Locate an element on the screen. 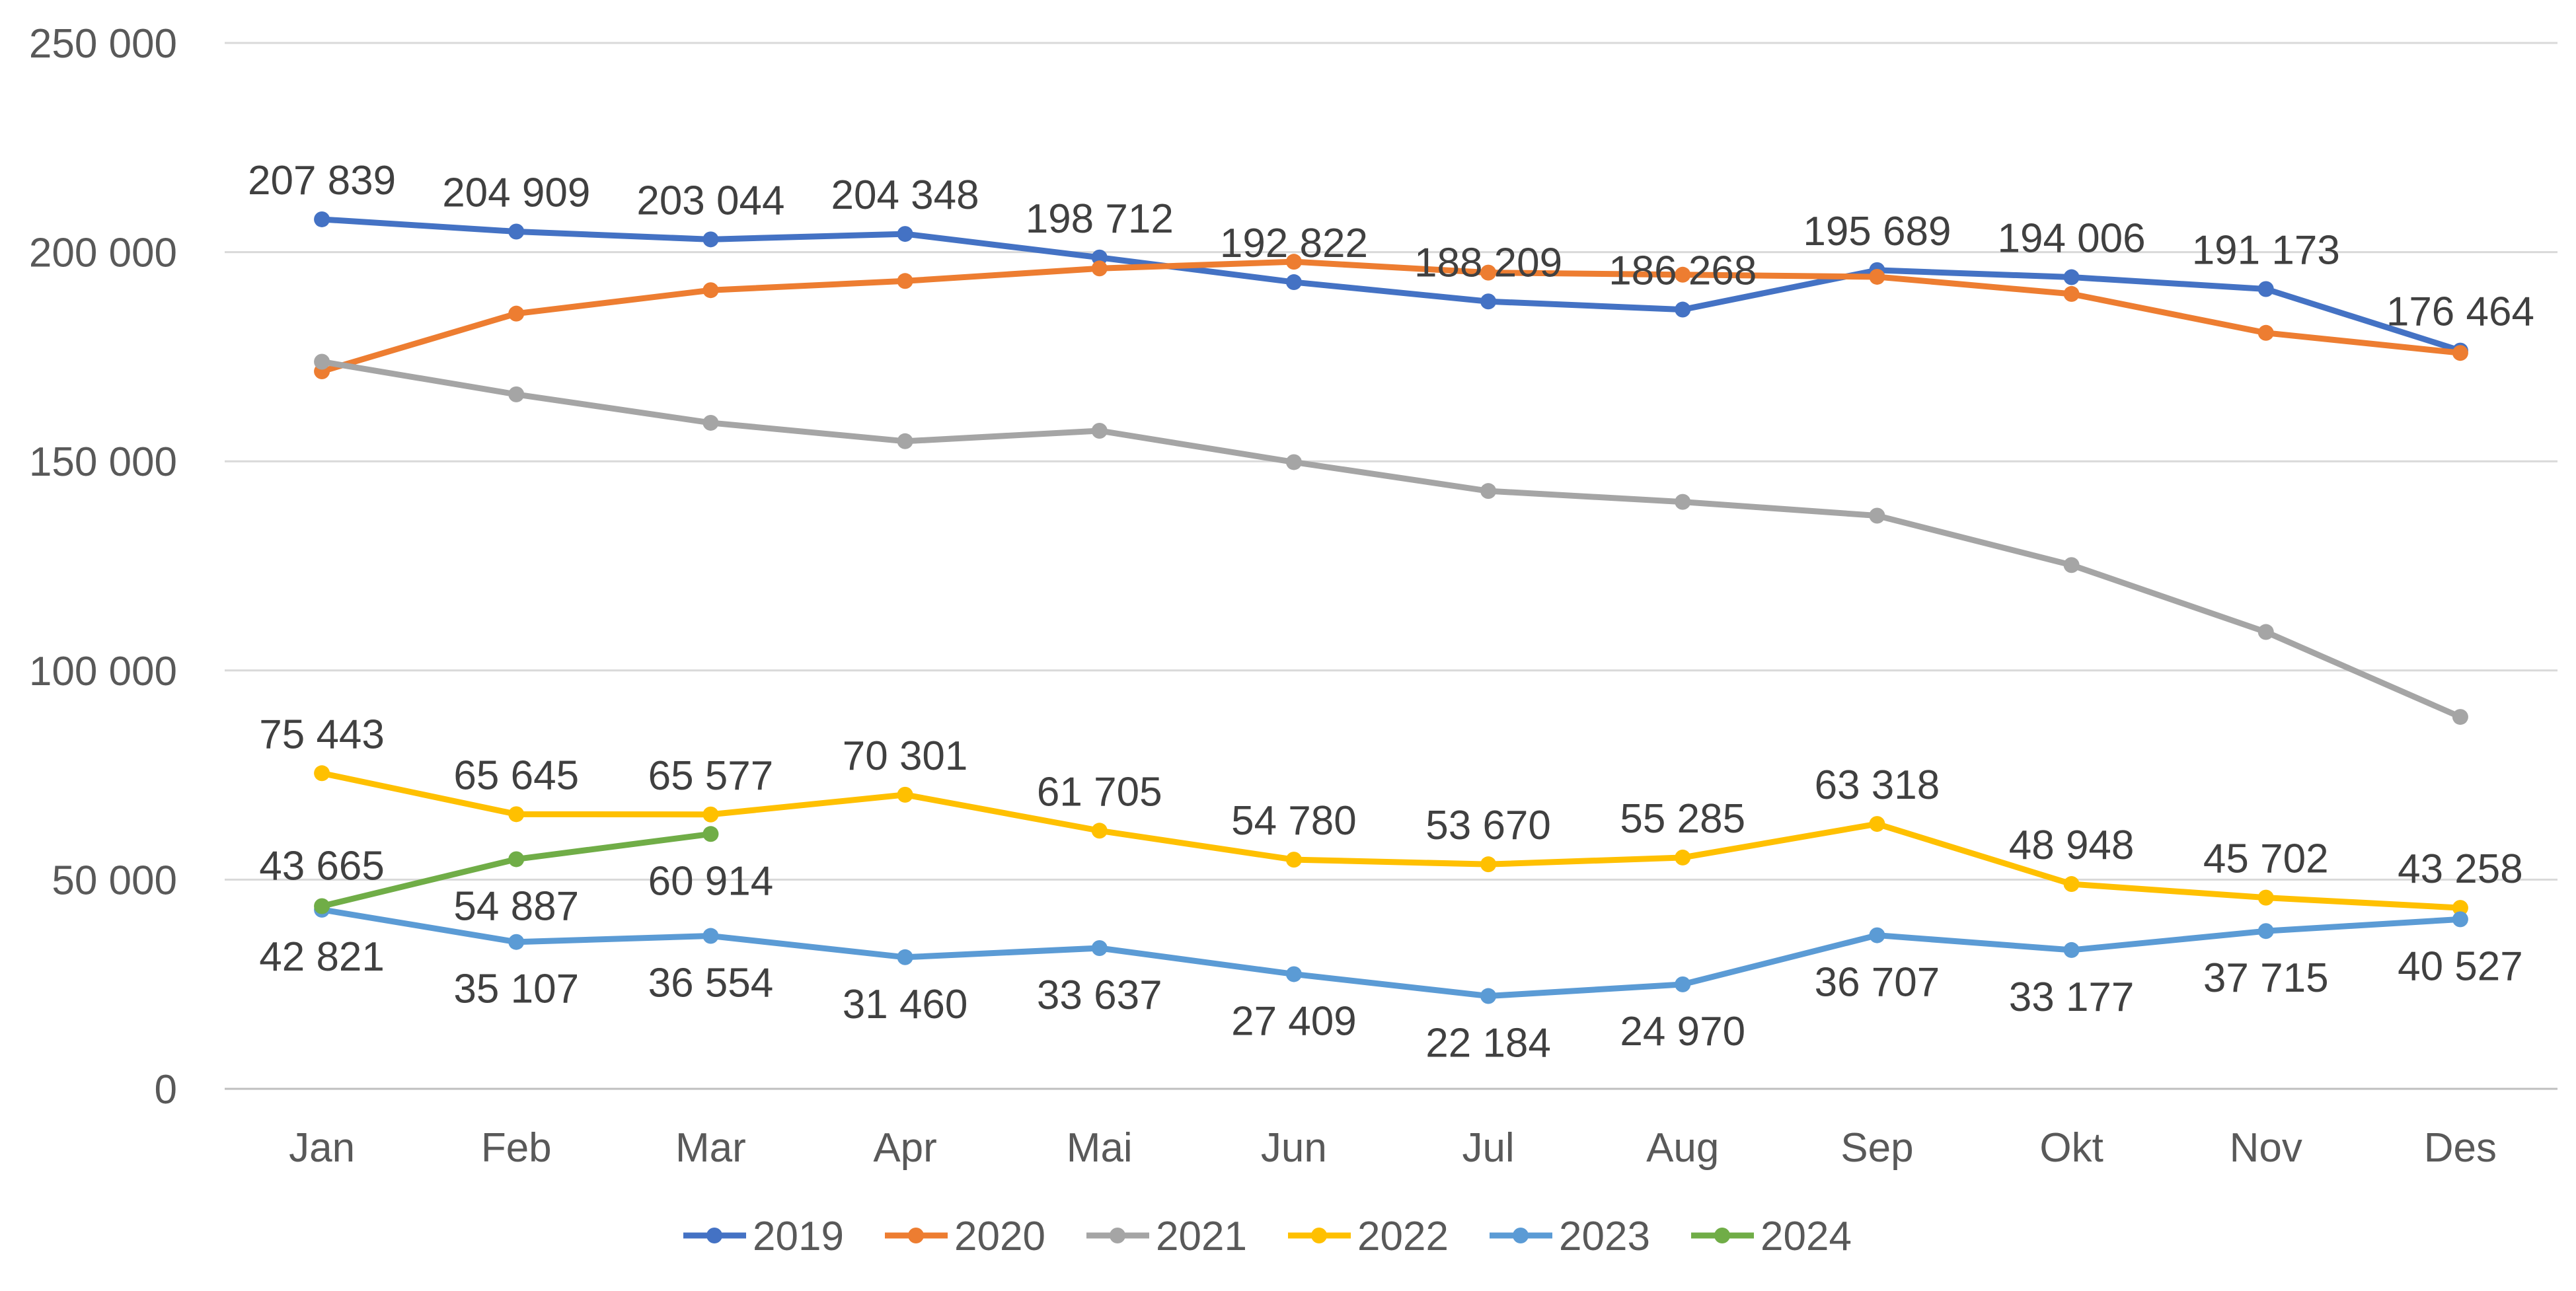  data-label: 176 464 is located at coordinates (2460, 312).